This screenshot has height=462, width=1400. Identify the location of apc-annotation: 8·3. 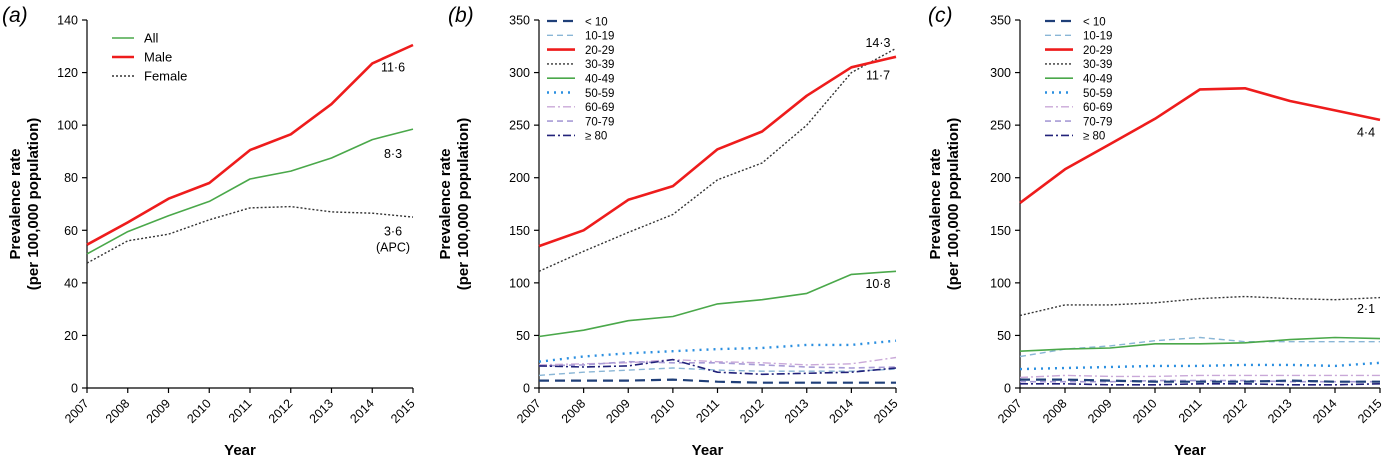
(393, 154).